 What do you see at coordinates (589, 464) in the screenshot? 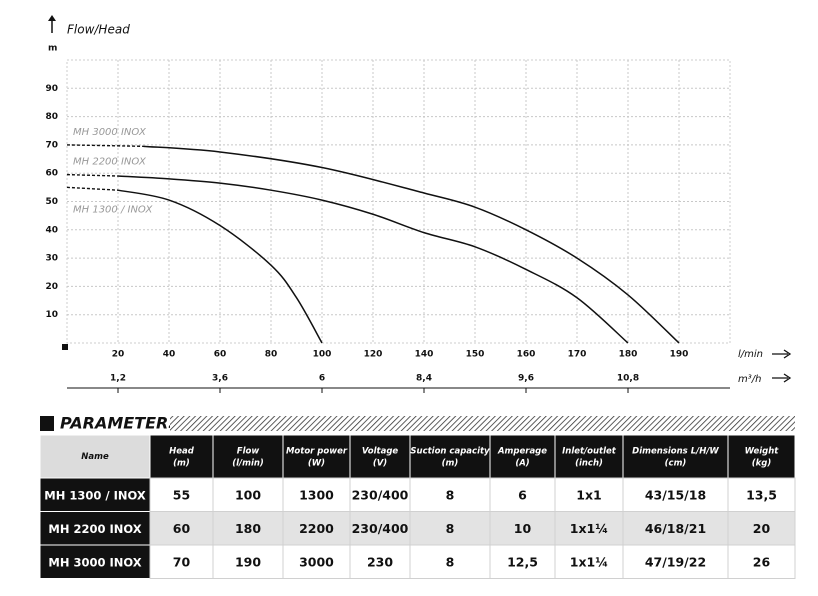
I see `header-unit: (inch)` at bounding box center [589, 464].